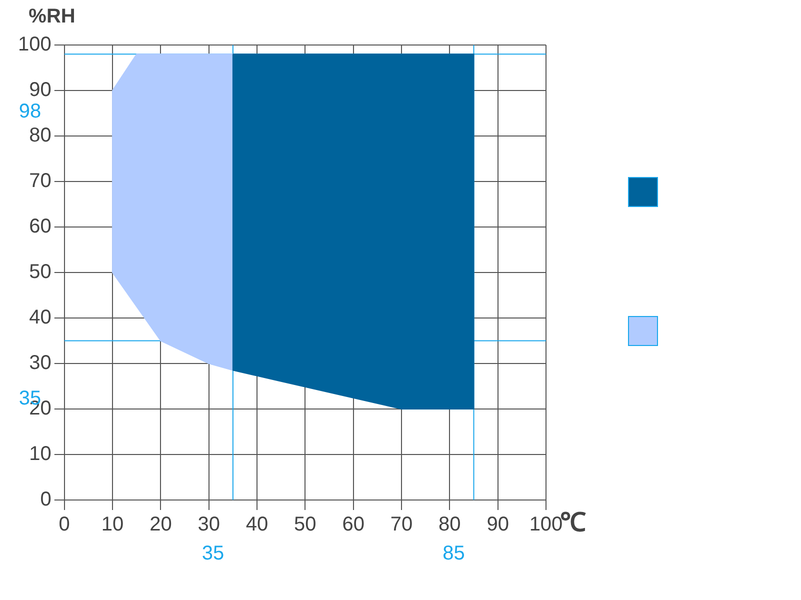 Image resolution: width=801 pixels, height=600 pixels. What do you see at coordinates (35, 45) in the screenshot?
I see `y-tick-label: 100` at bounding box center [35, 45].